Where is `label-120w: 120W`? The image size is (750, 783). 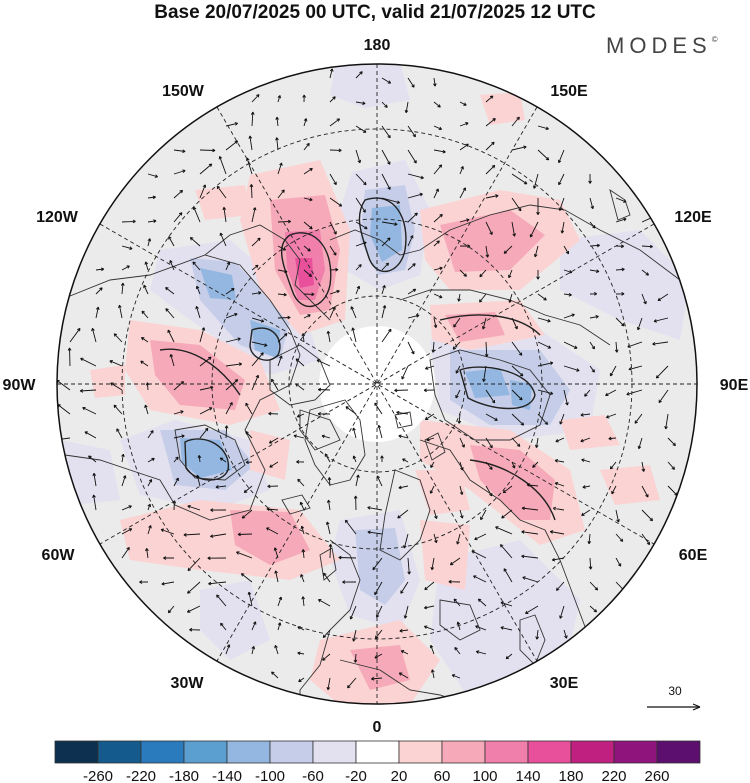
label-120w: 120W is located at coordinates (57, 217).